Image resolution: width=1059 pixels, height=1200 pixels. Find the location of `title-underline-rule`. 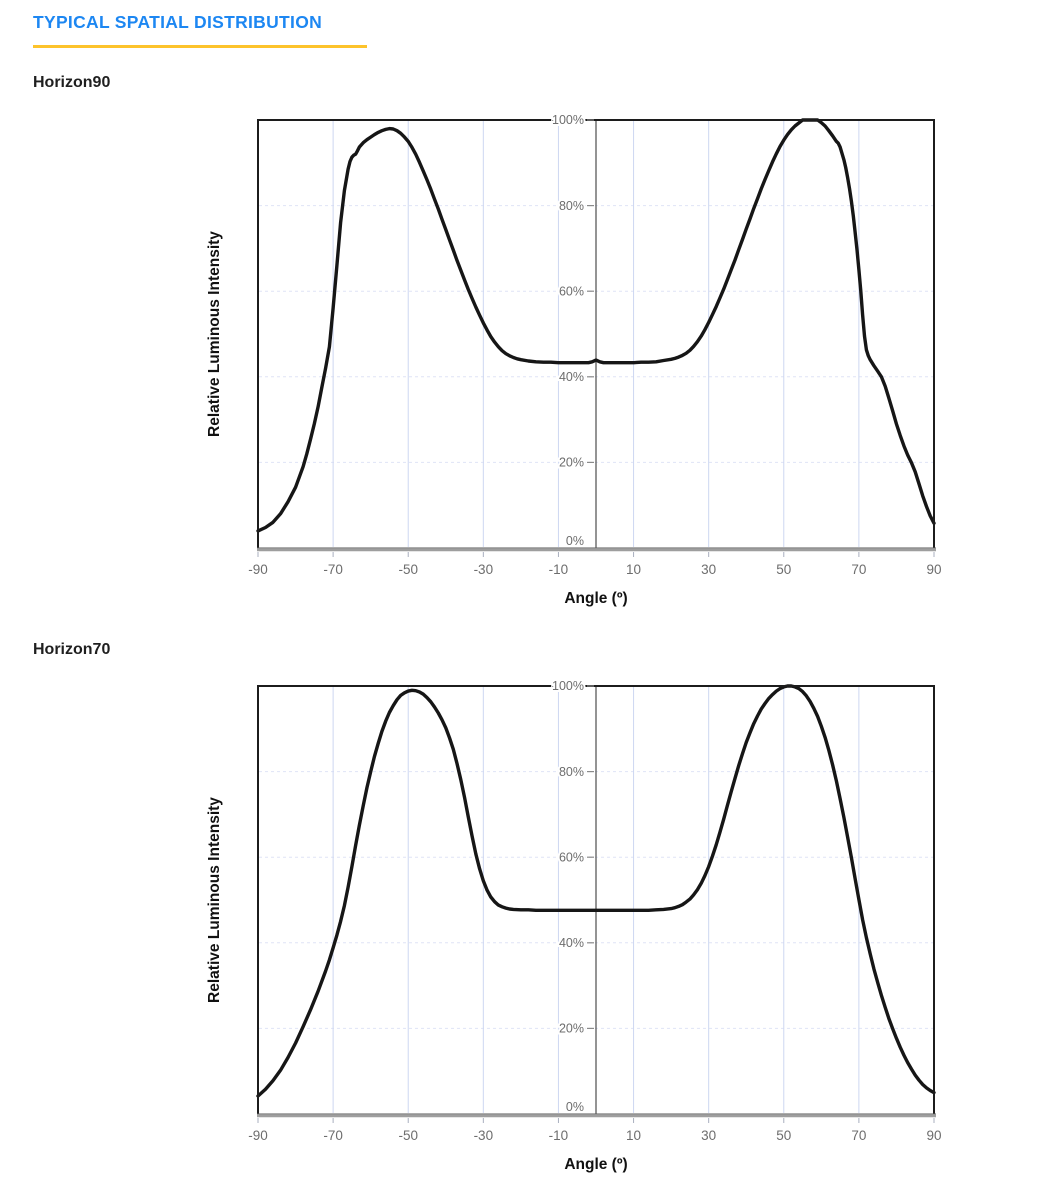

title-underline-rule is located at coordinates (200, 46).